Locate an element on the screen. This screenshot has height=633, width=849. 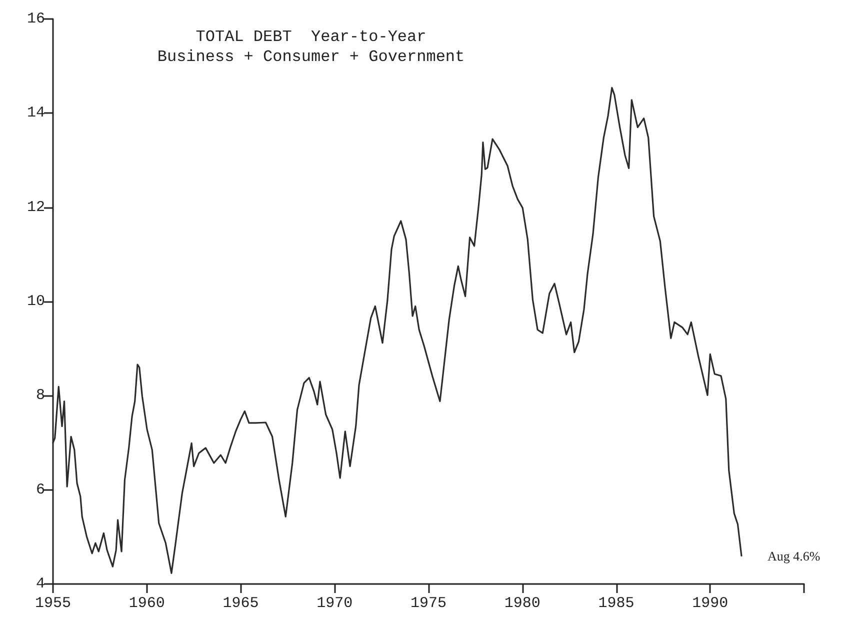
text: Business + Consumer + Government is located at coordinates (311, 57).